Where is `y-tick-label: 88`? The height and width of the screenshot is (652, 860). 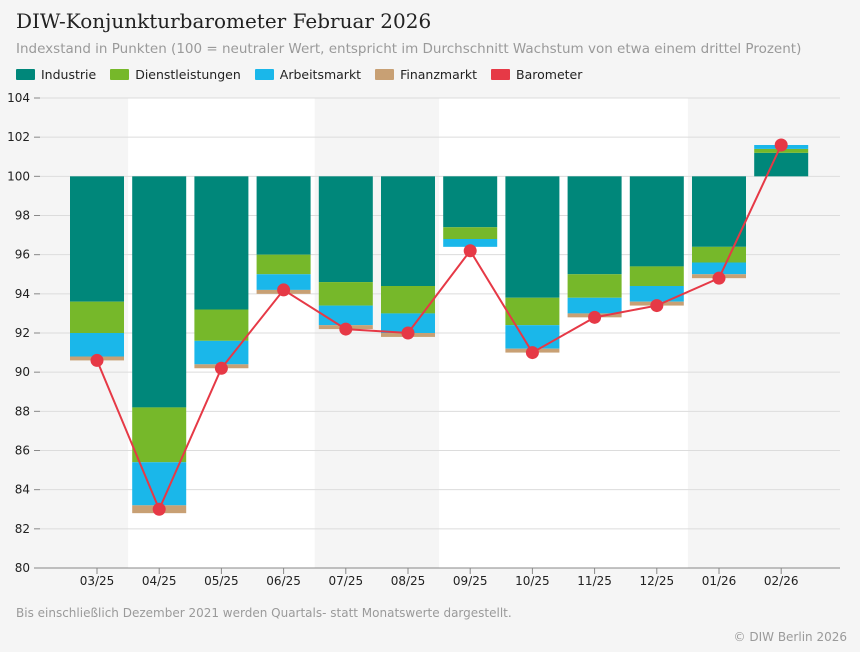
y-tick-label: 88 is located at coordinates (22, 411).